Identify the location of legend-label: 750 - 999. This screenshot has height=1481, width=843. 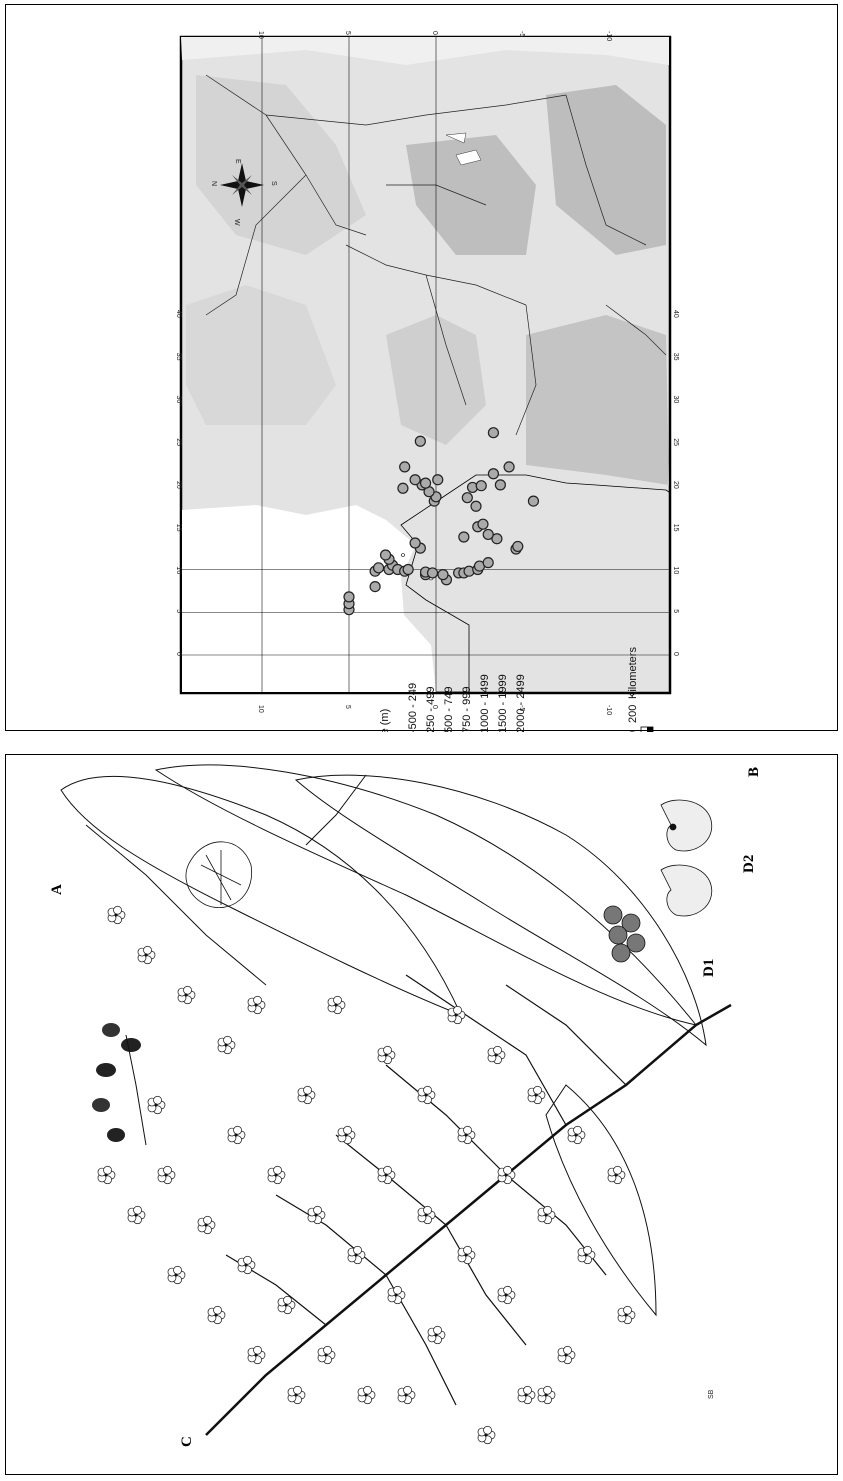
(467, 709).